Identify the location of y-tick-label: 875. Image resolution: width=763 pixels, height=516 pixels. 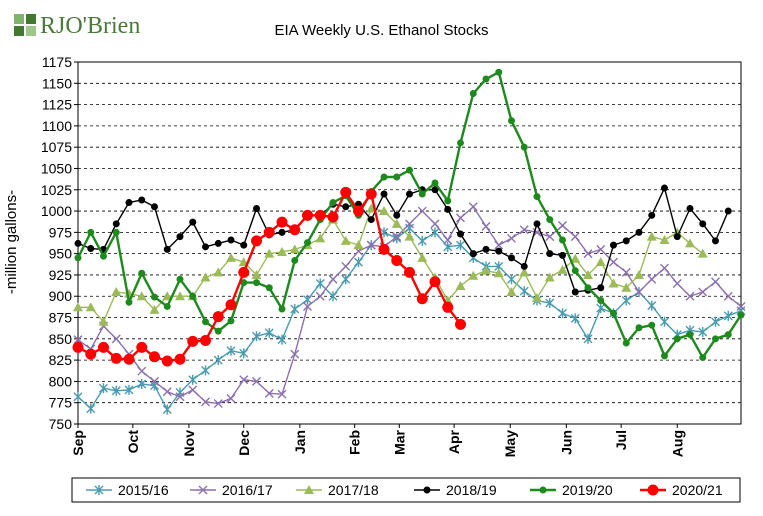
(61, 318).